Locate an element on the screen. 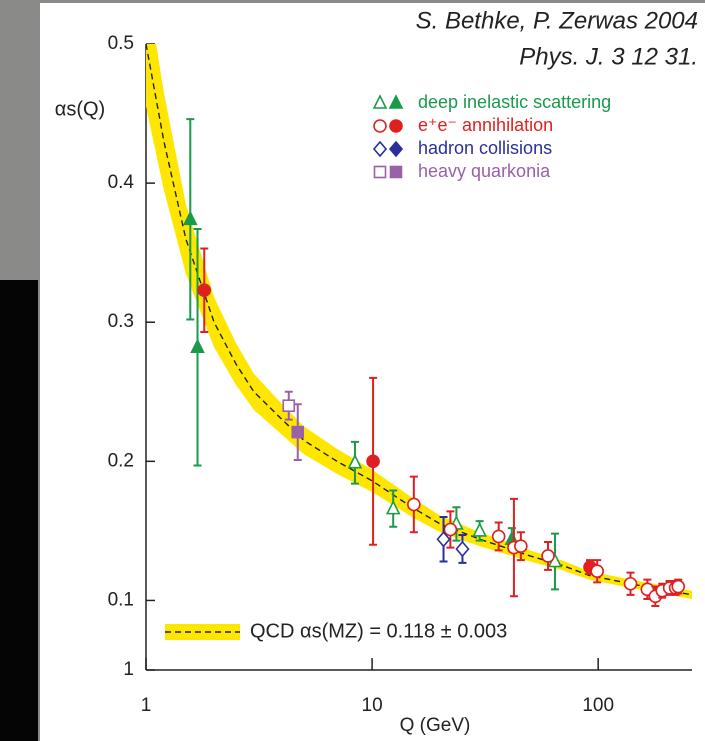 The width and height of the screenshot is (705, 741). y-tick-label: 0.2 is located at coordinates (121, 460).